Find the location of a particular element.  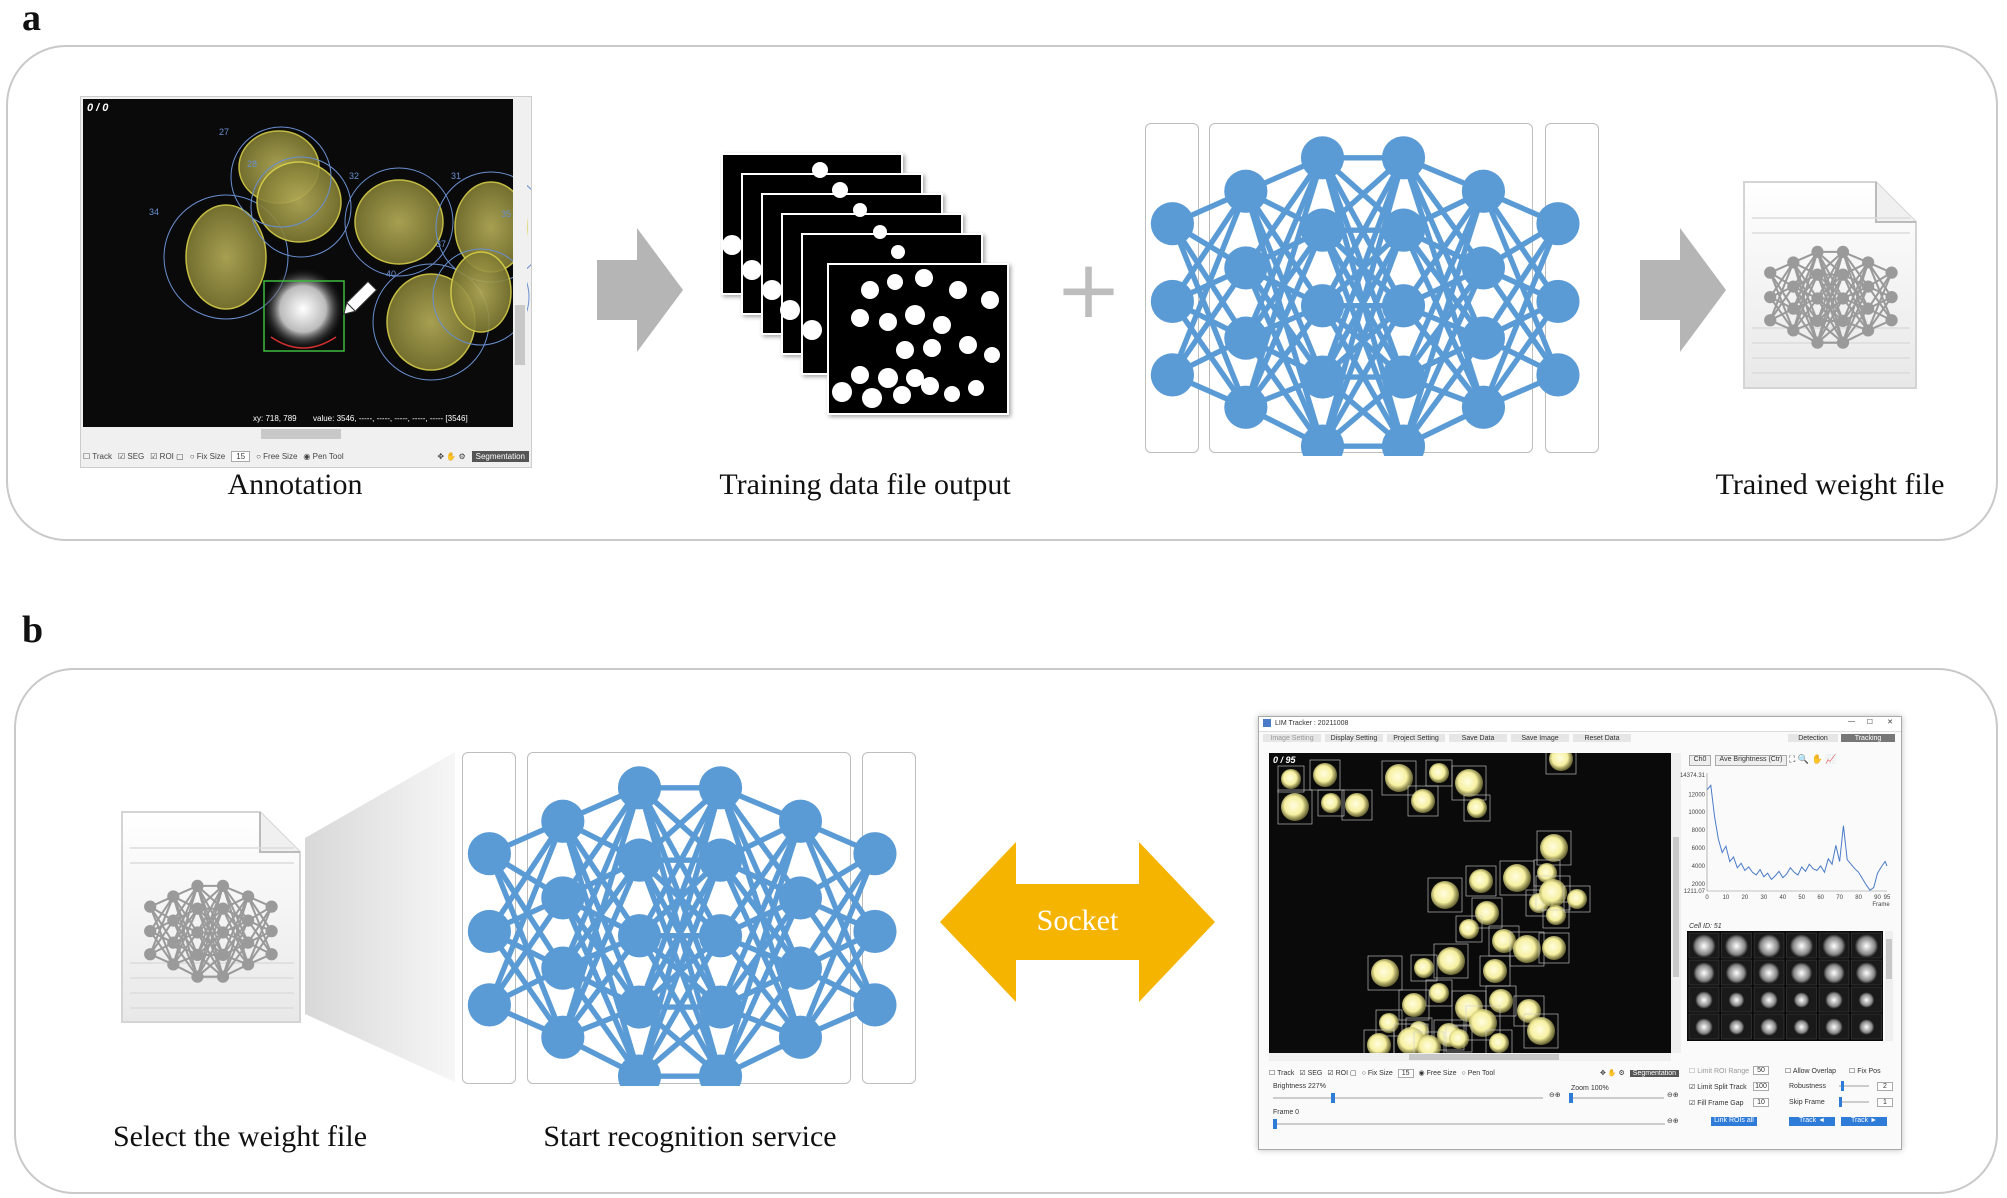

pen-tool-radio: ◉ Pen Tool is located at coordinates (323, 456).